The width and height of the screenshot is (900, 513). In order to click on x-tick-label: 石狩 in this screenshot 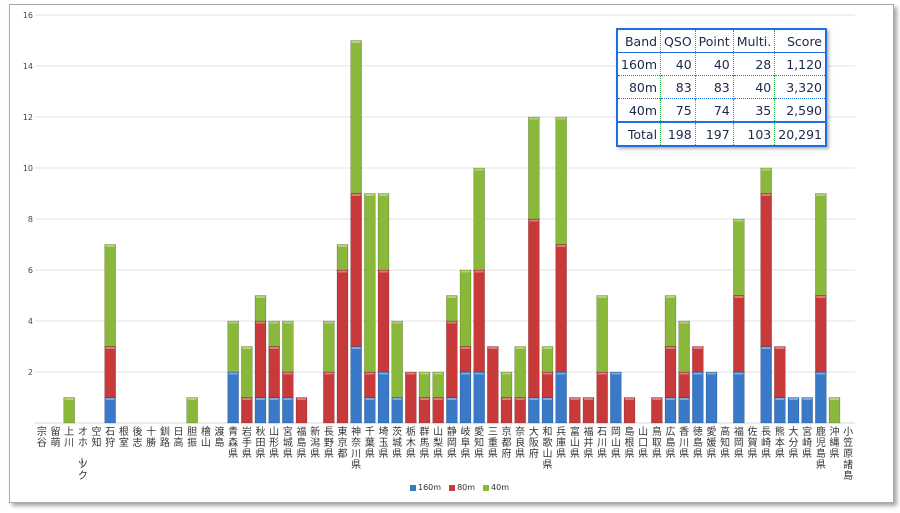, I will do `click(110, 438)`.